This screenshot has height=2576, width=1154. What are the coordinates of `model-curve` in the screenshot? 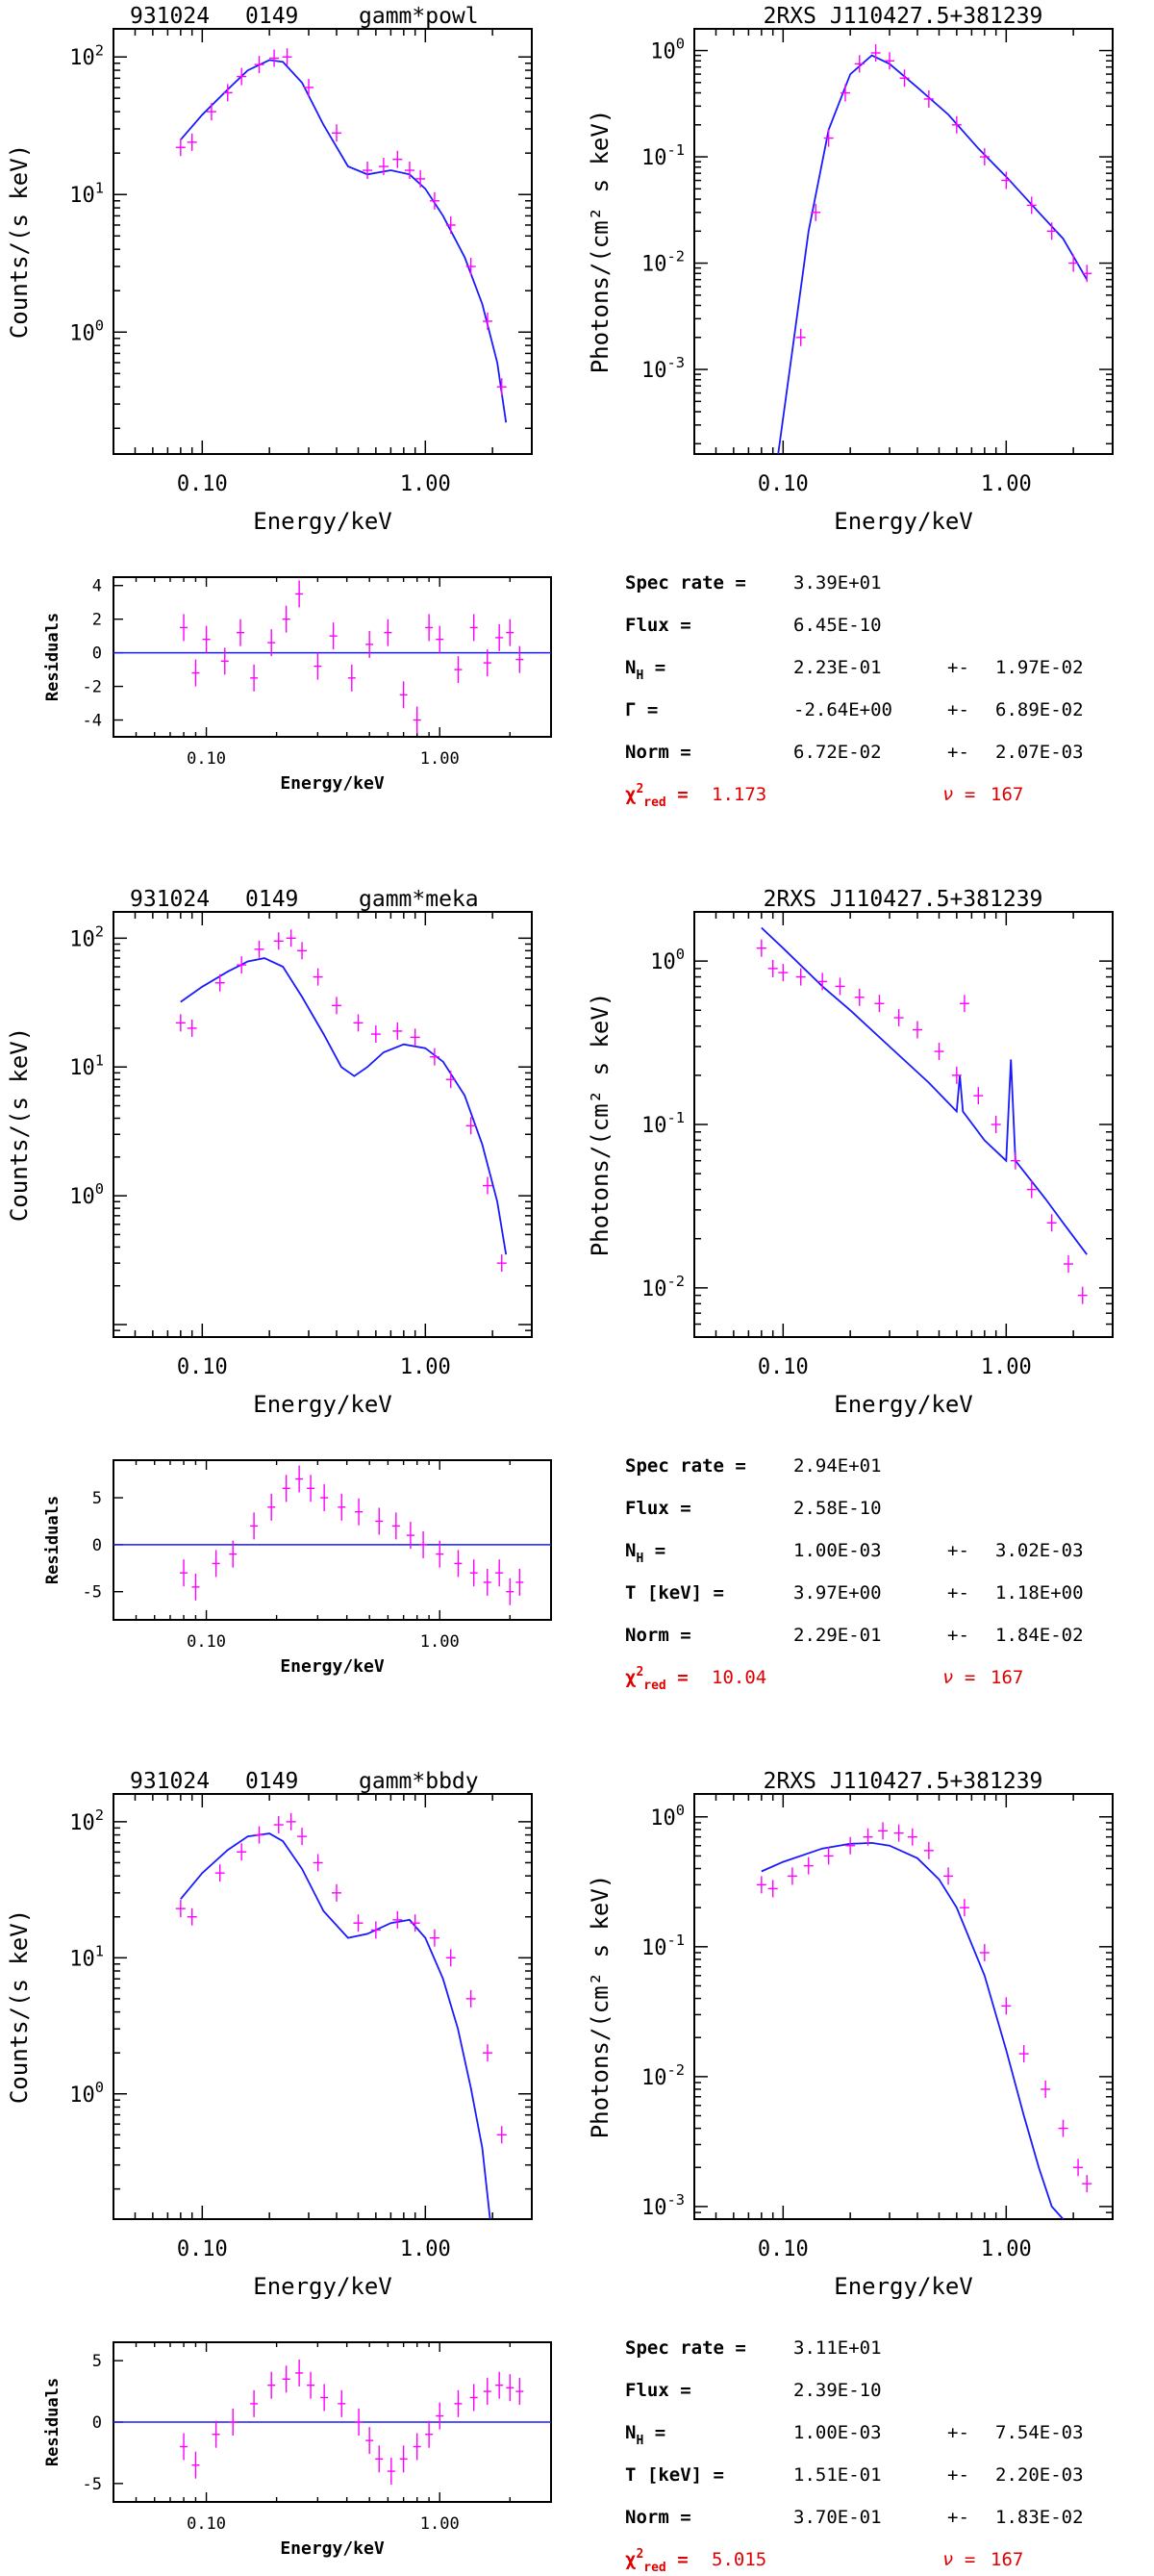 It's located at (344, 241).